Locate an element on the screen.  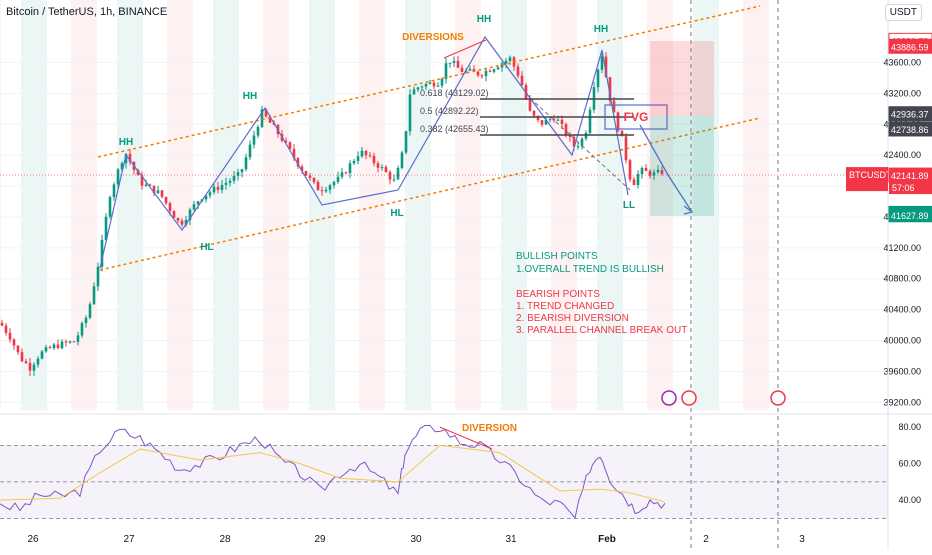
currency-button: USDT is located at coordinates (903, 12).